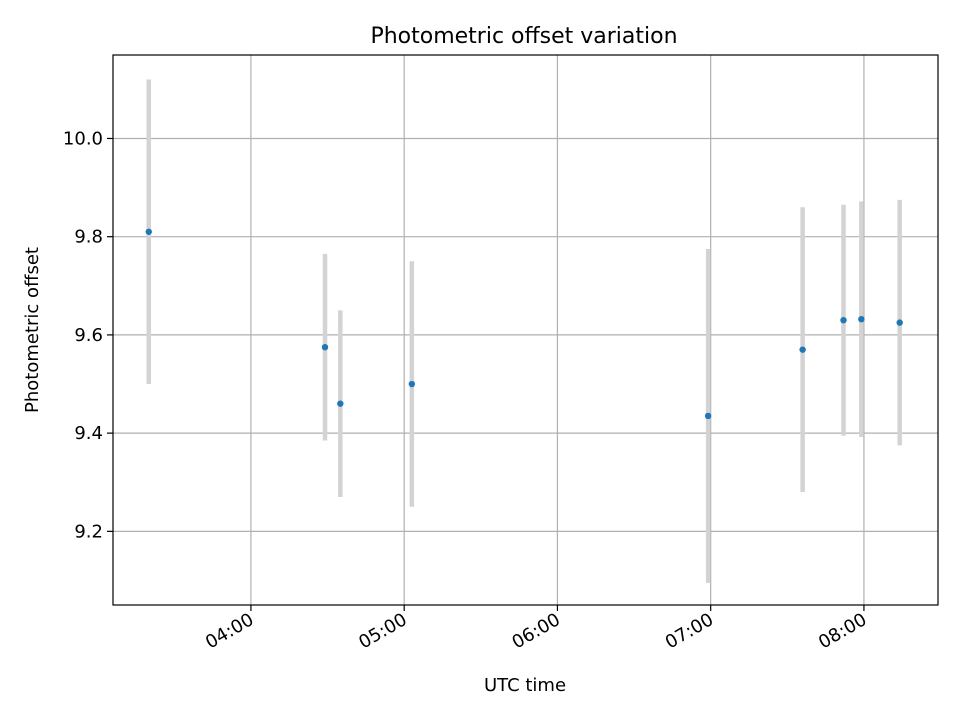 This screenshot has height=720, width=960. I want to click on y-tick-label: 9.2, so click(88, 531).